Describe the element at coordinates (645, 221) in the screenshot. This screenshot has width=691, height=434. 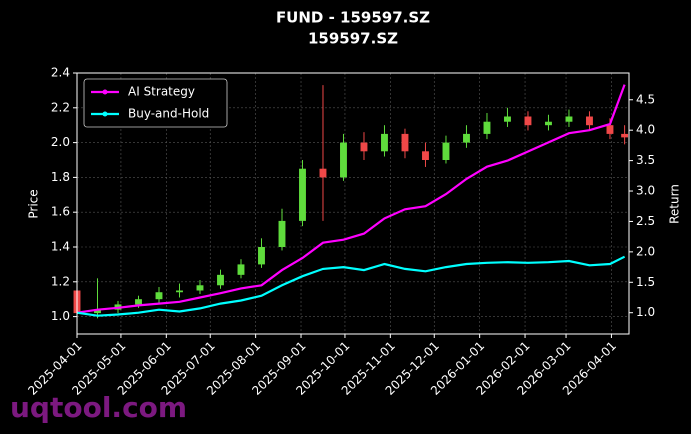
I see `y2-tick-label: 2.5` at that location.